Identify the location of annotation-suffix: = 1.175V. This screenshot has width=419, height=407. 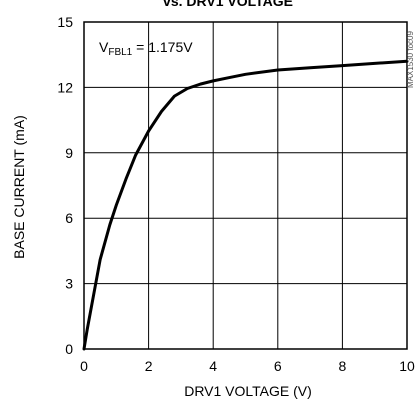
(162, 47).